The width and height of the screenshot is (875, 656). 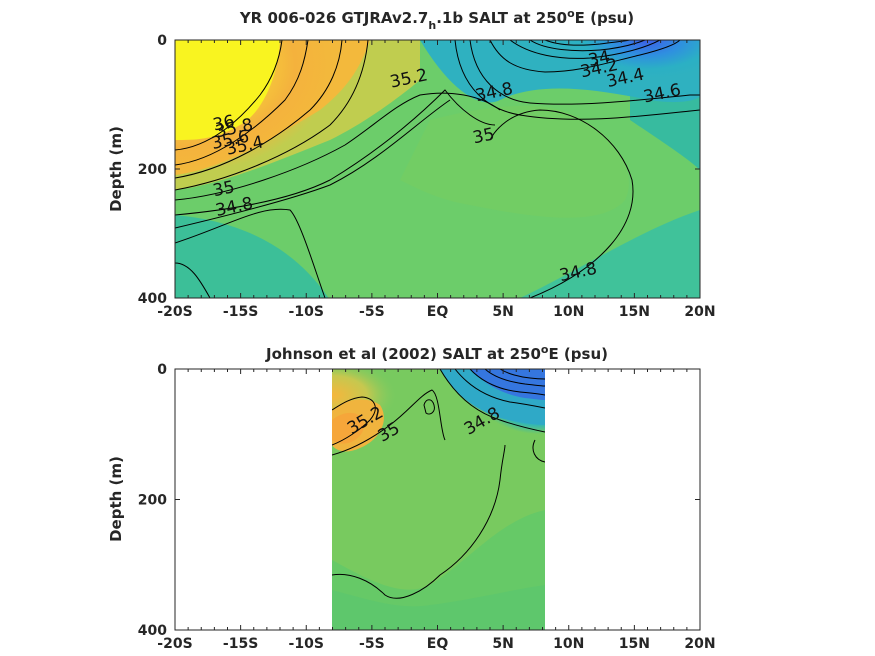 What do you see at coordinates (223, 123) in the screenshot?
I see `contour-label: 36` at bounding box center [223, 123].